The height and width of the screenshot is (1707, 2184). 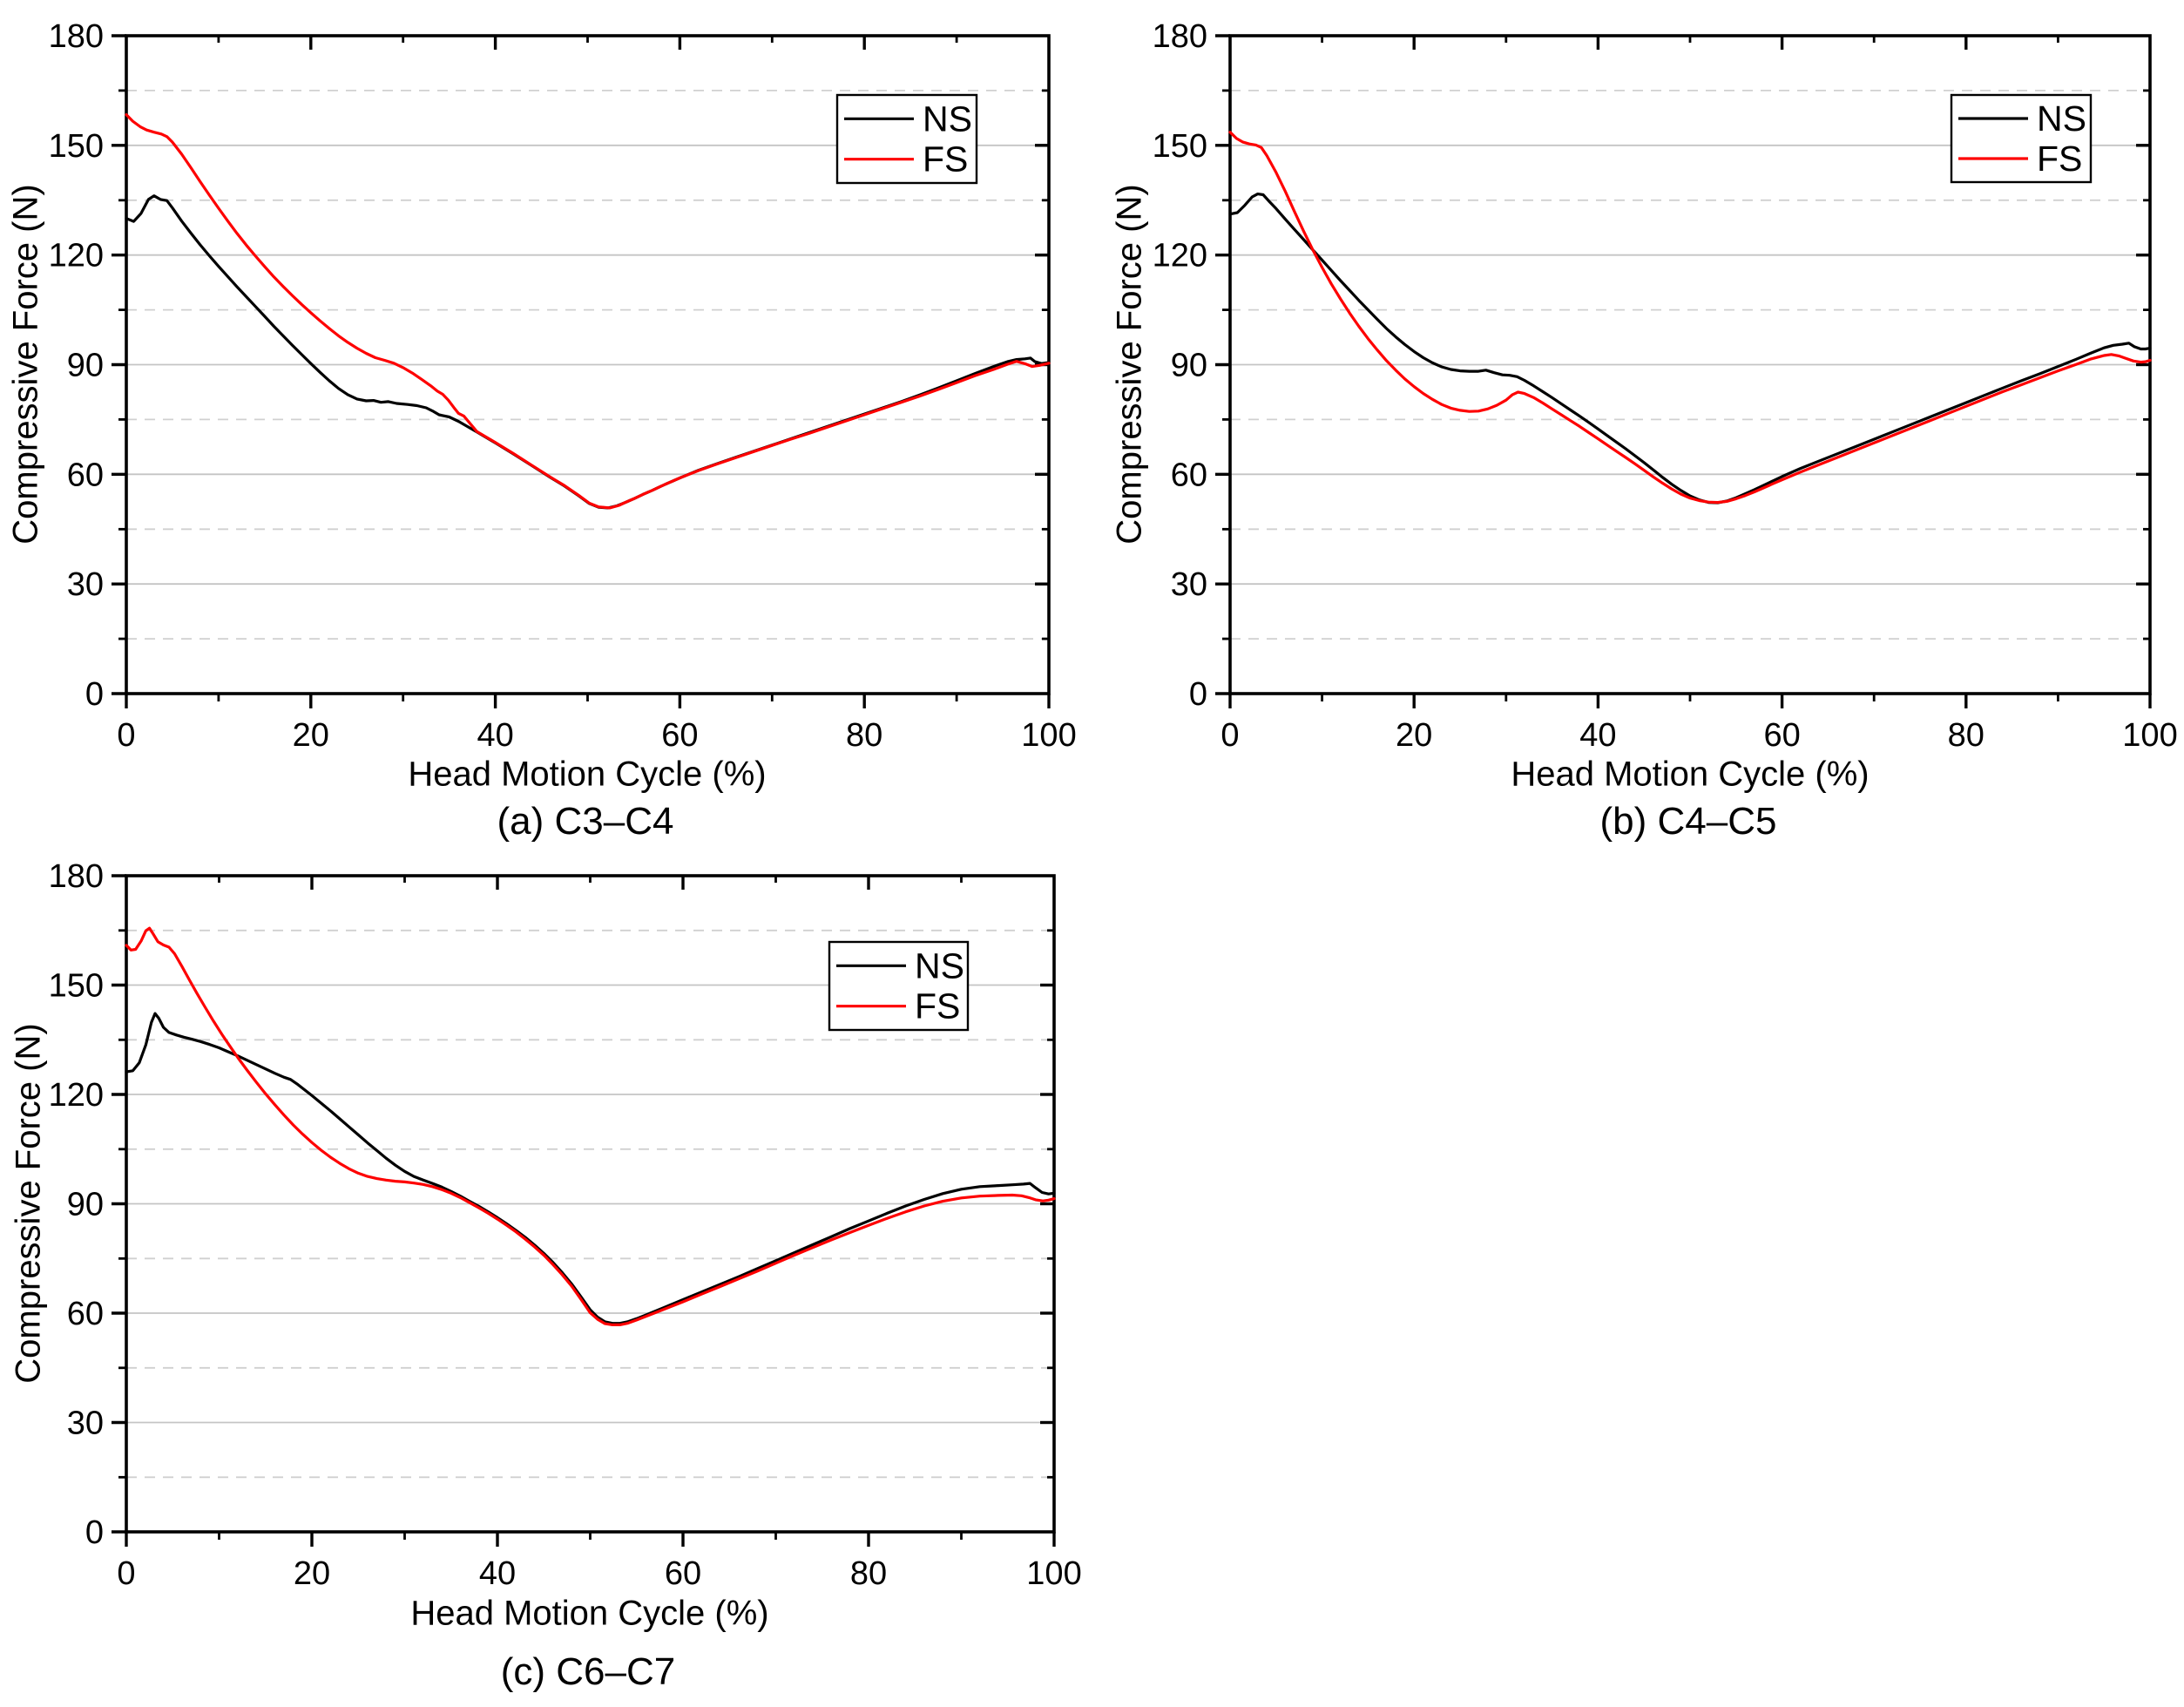 I want to click on x-axis-title-b: Head Motion Cycle (%), so click(x=1690, y=775).